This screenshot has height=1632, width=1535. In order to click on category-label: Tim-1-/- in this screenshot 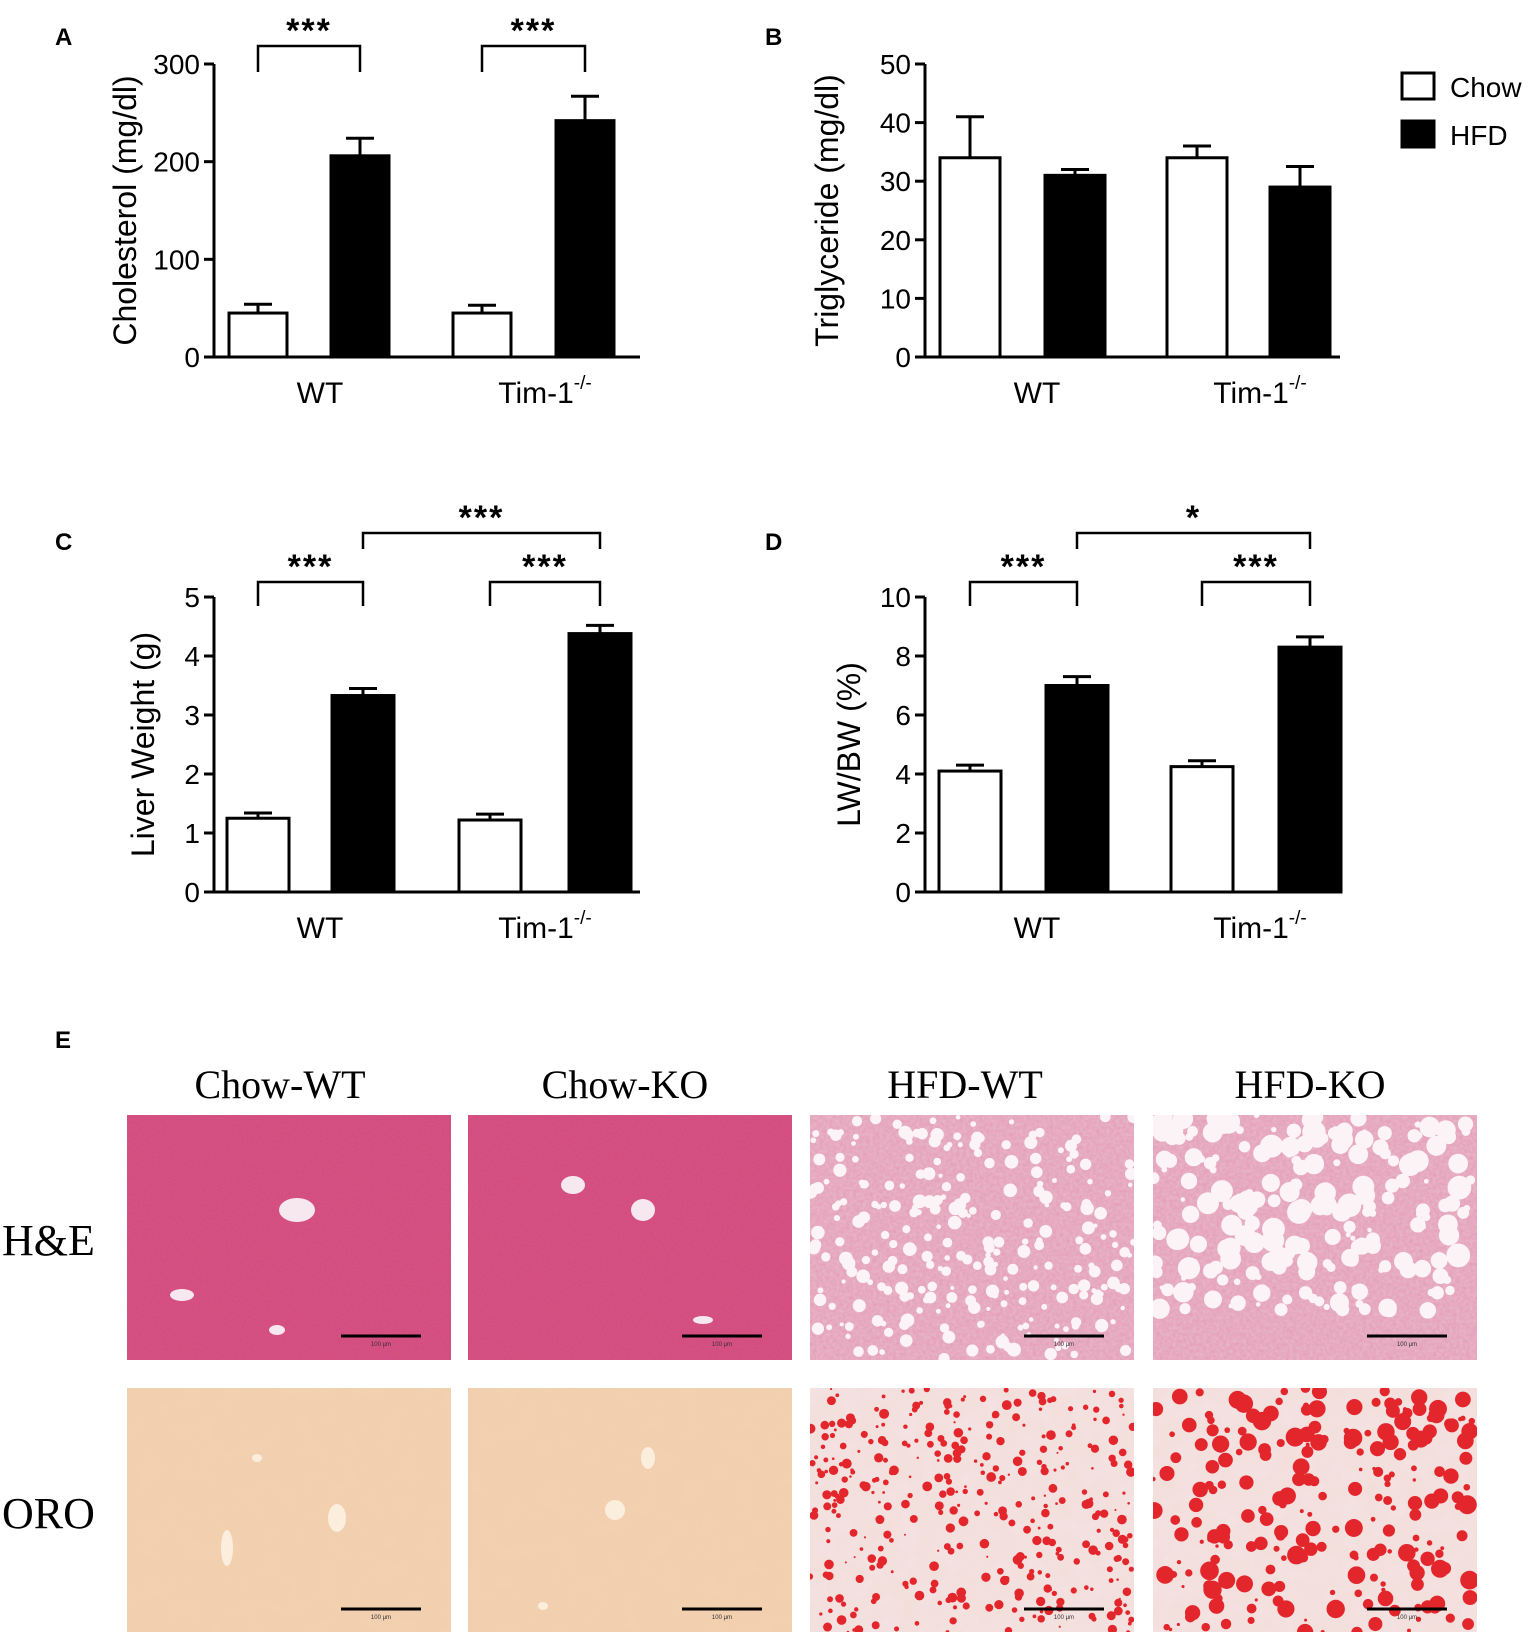, I will do `click(1259, 926)`.